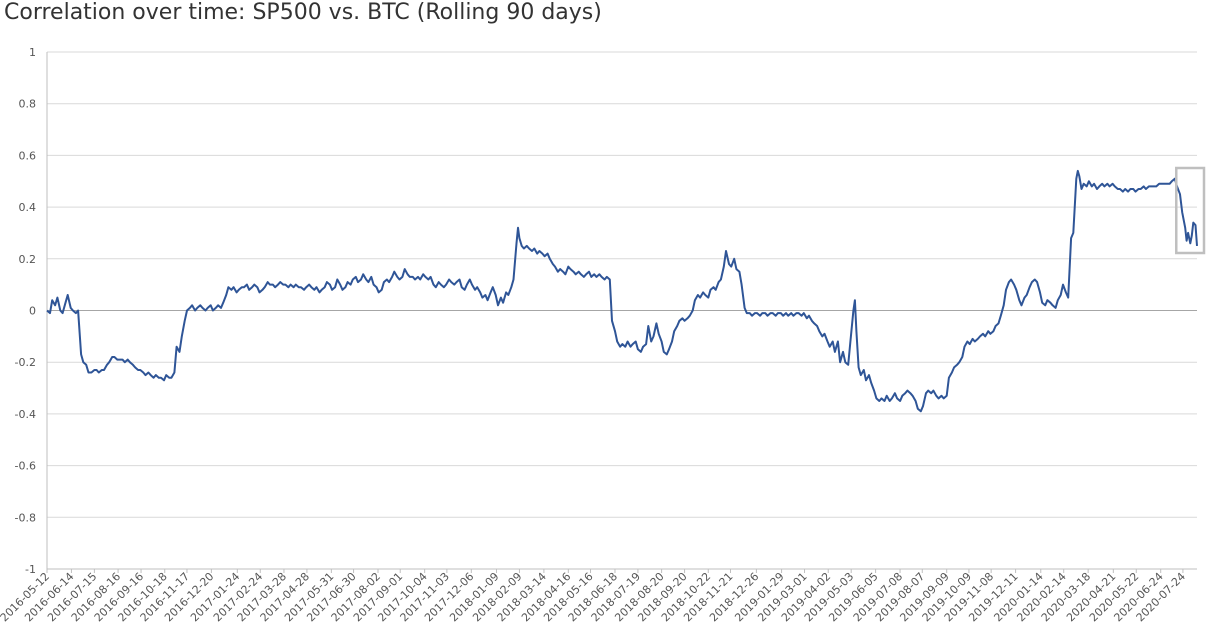 Image resolution: width=1225 pixels, height=637 pixels. Describe the element at coordinates (25, 362) in the screenshot. I see `y-tick-label: -0.2` at that location.